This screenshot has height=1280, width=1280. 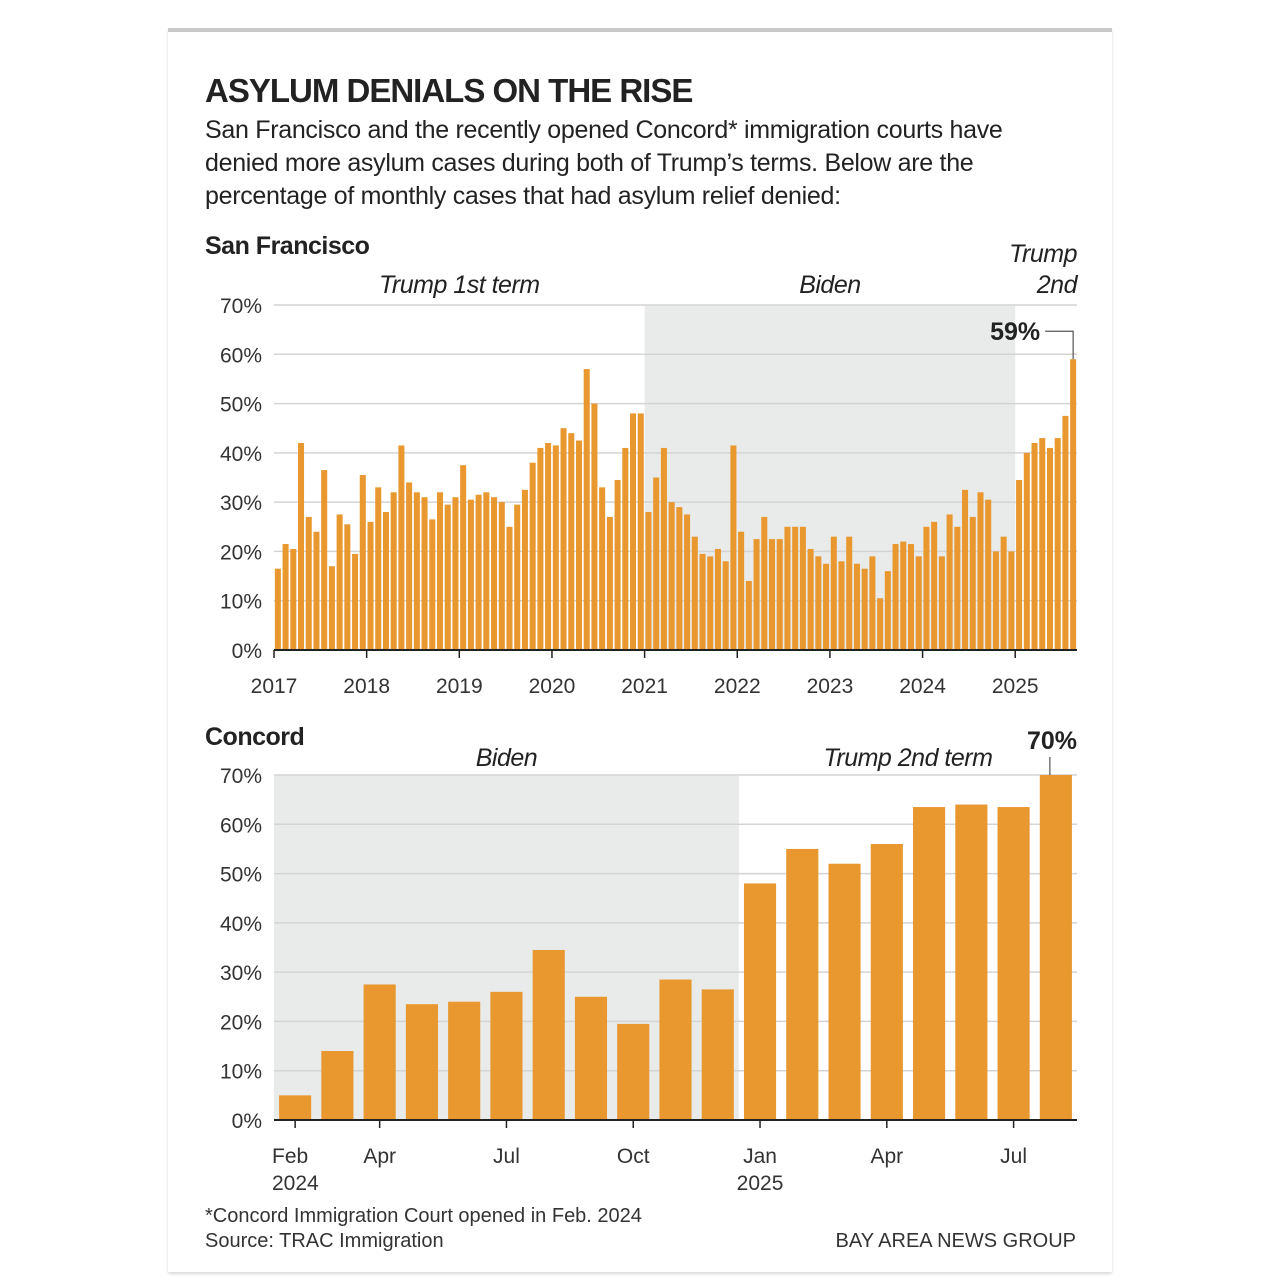 What do you see at coordinates (254, 737) in the screenshot?
I see `chart-title: Concord` at bounding box center [254, 737].